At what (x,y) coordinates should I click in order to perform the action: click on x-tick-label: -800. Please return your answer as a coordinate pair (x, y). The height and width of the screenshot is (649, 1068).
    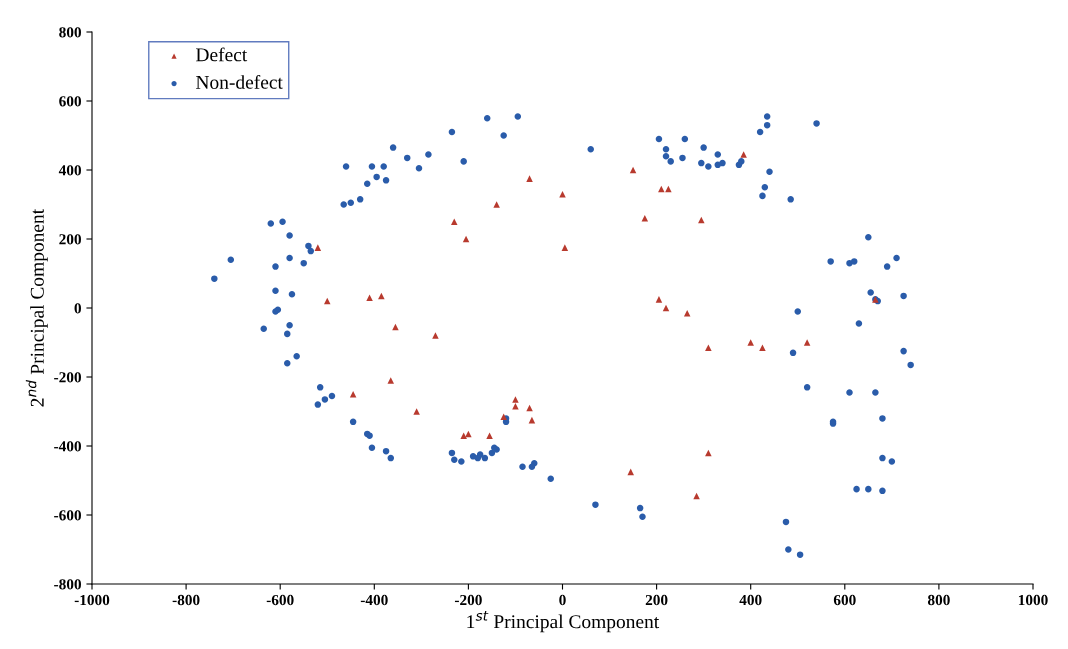
    Looking at the image, I should click on (186, 600).